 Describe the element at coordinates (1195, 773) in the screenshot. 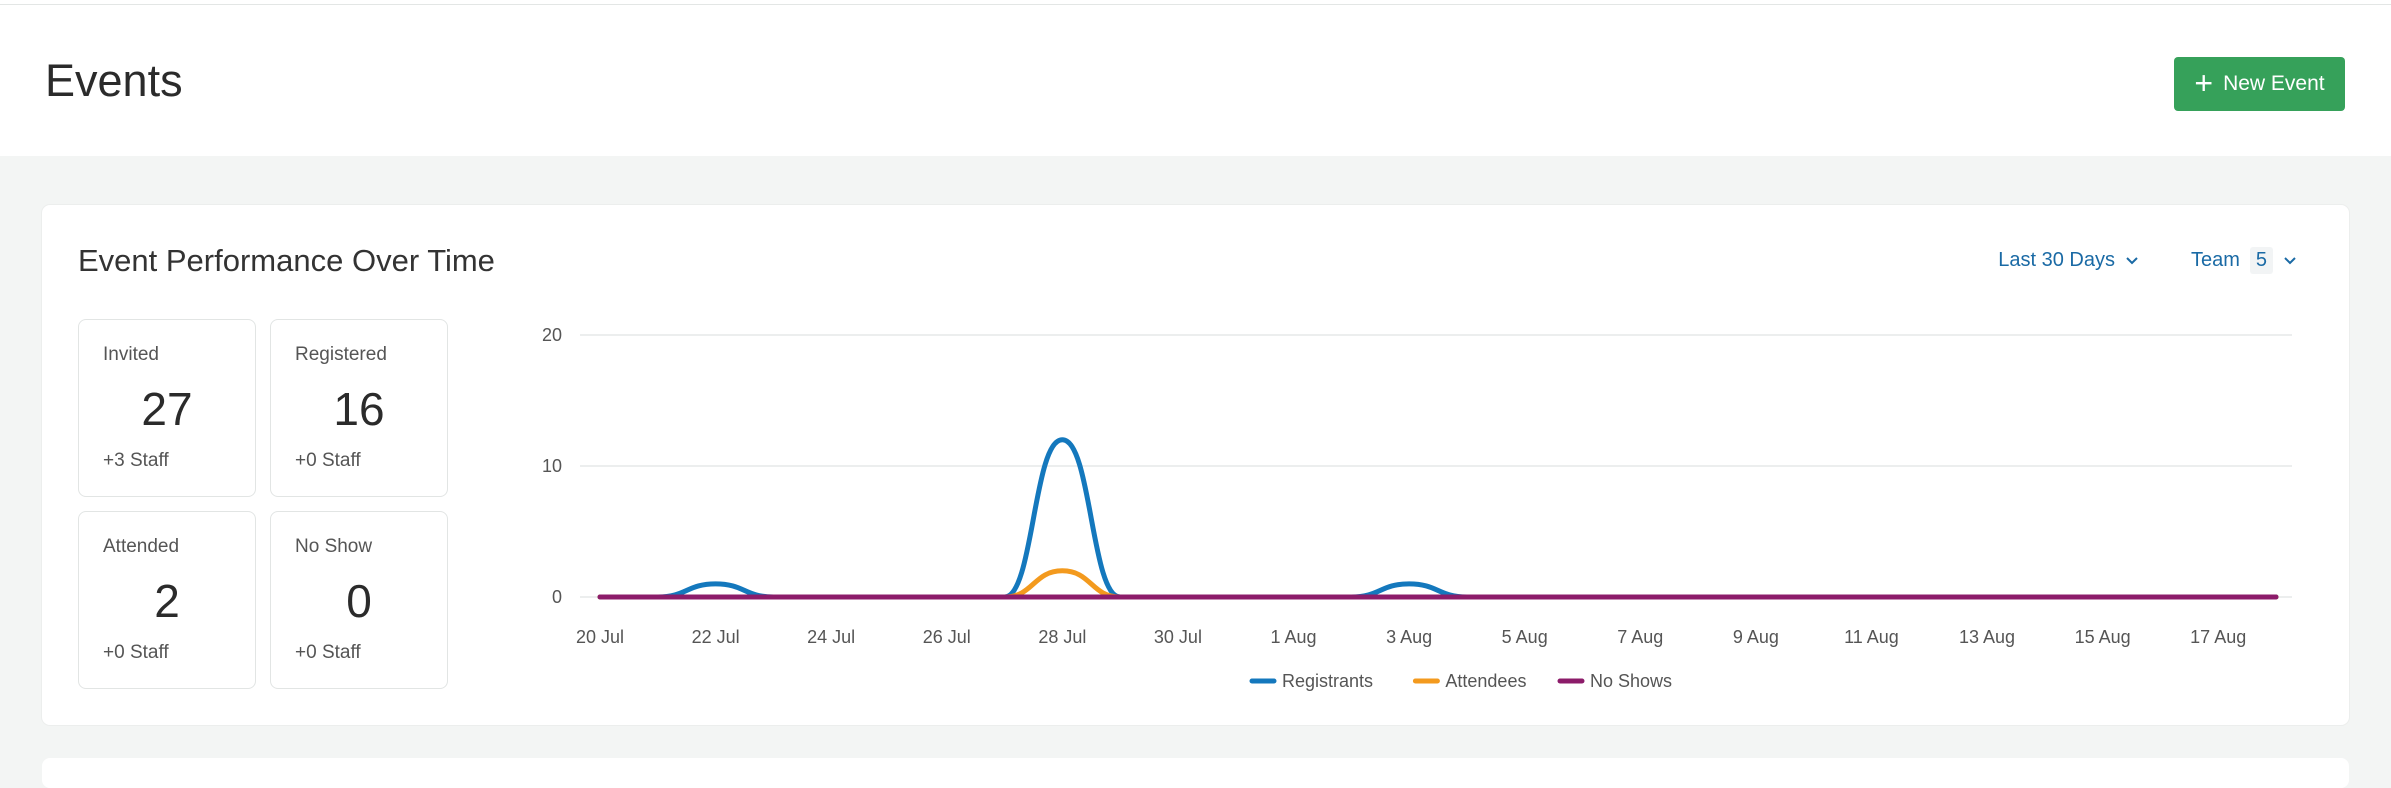

I see `next-card-edge` at that location.